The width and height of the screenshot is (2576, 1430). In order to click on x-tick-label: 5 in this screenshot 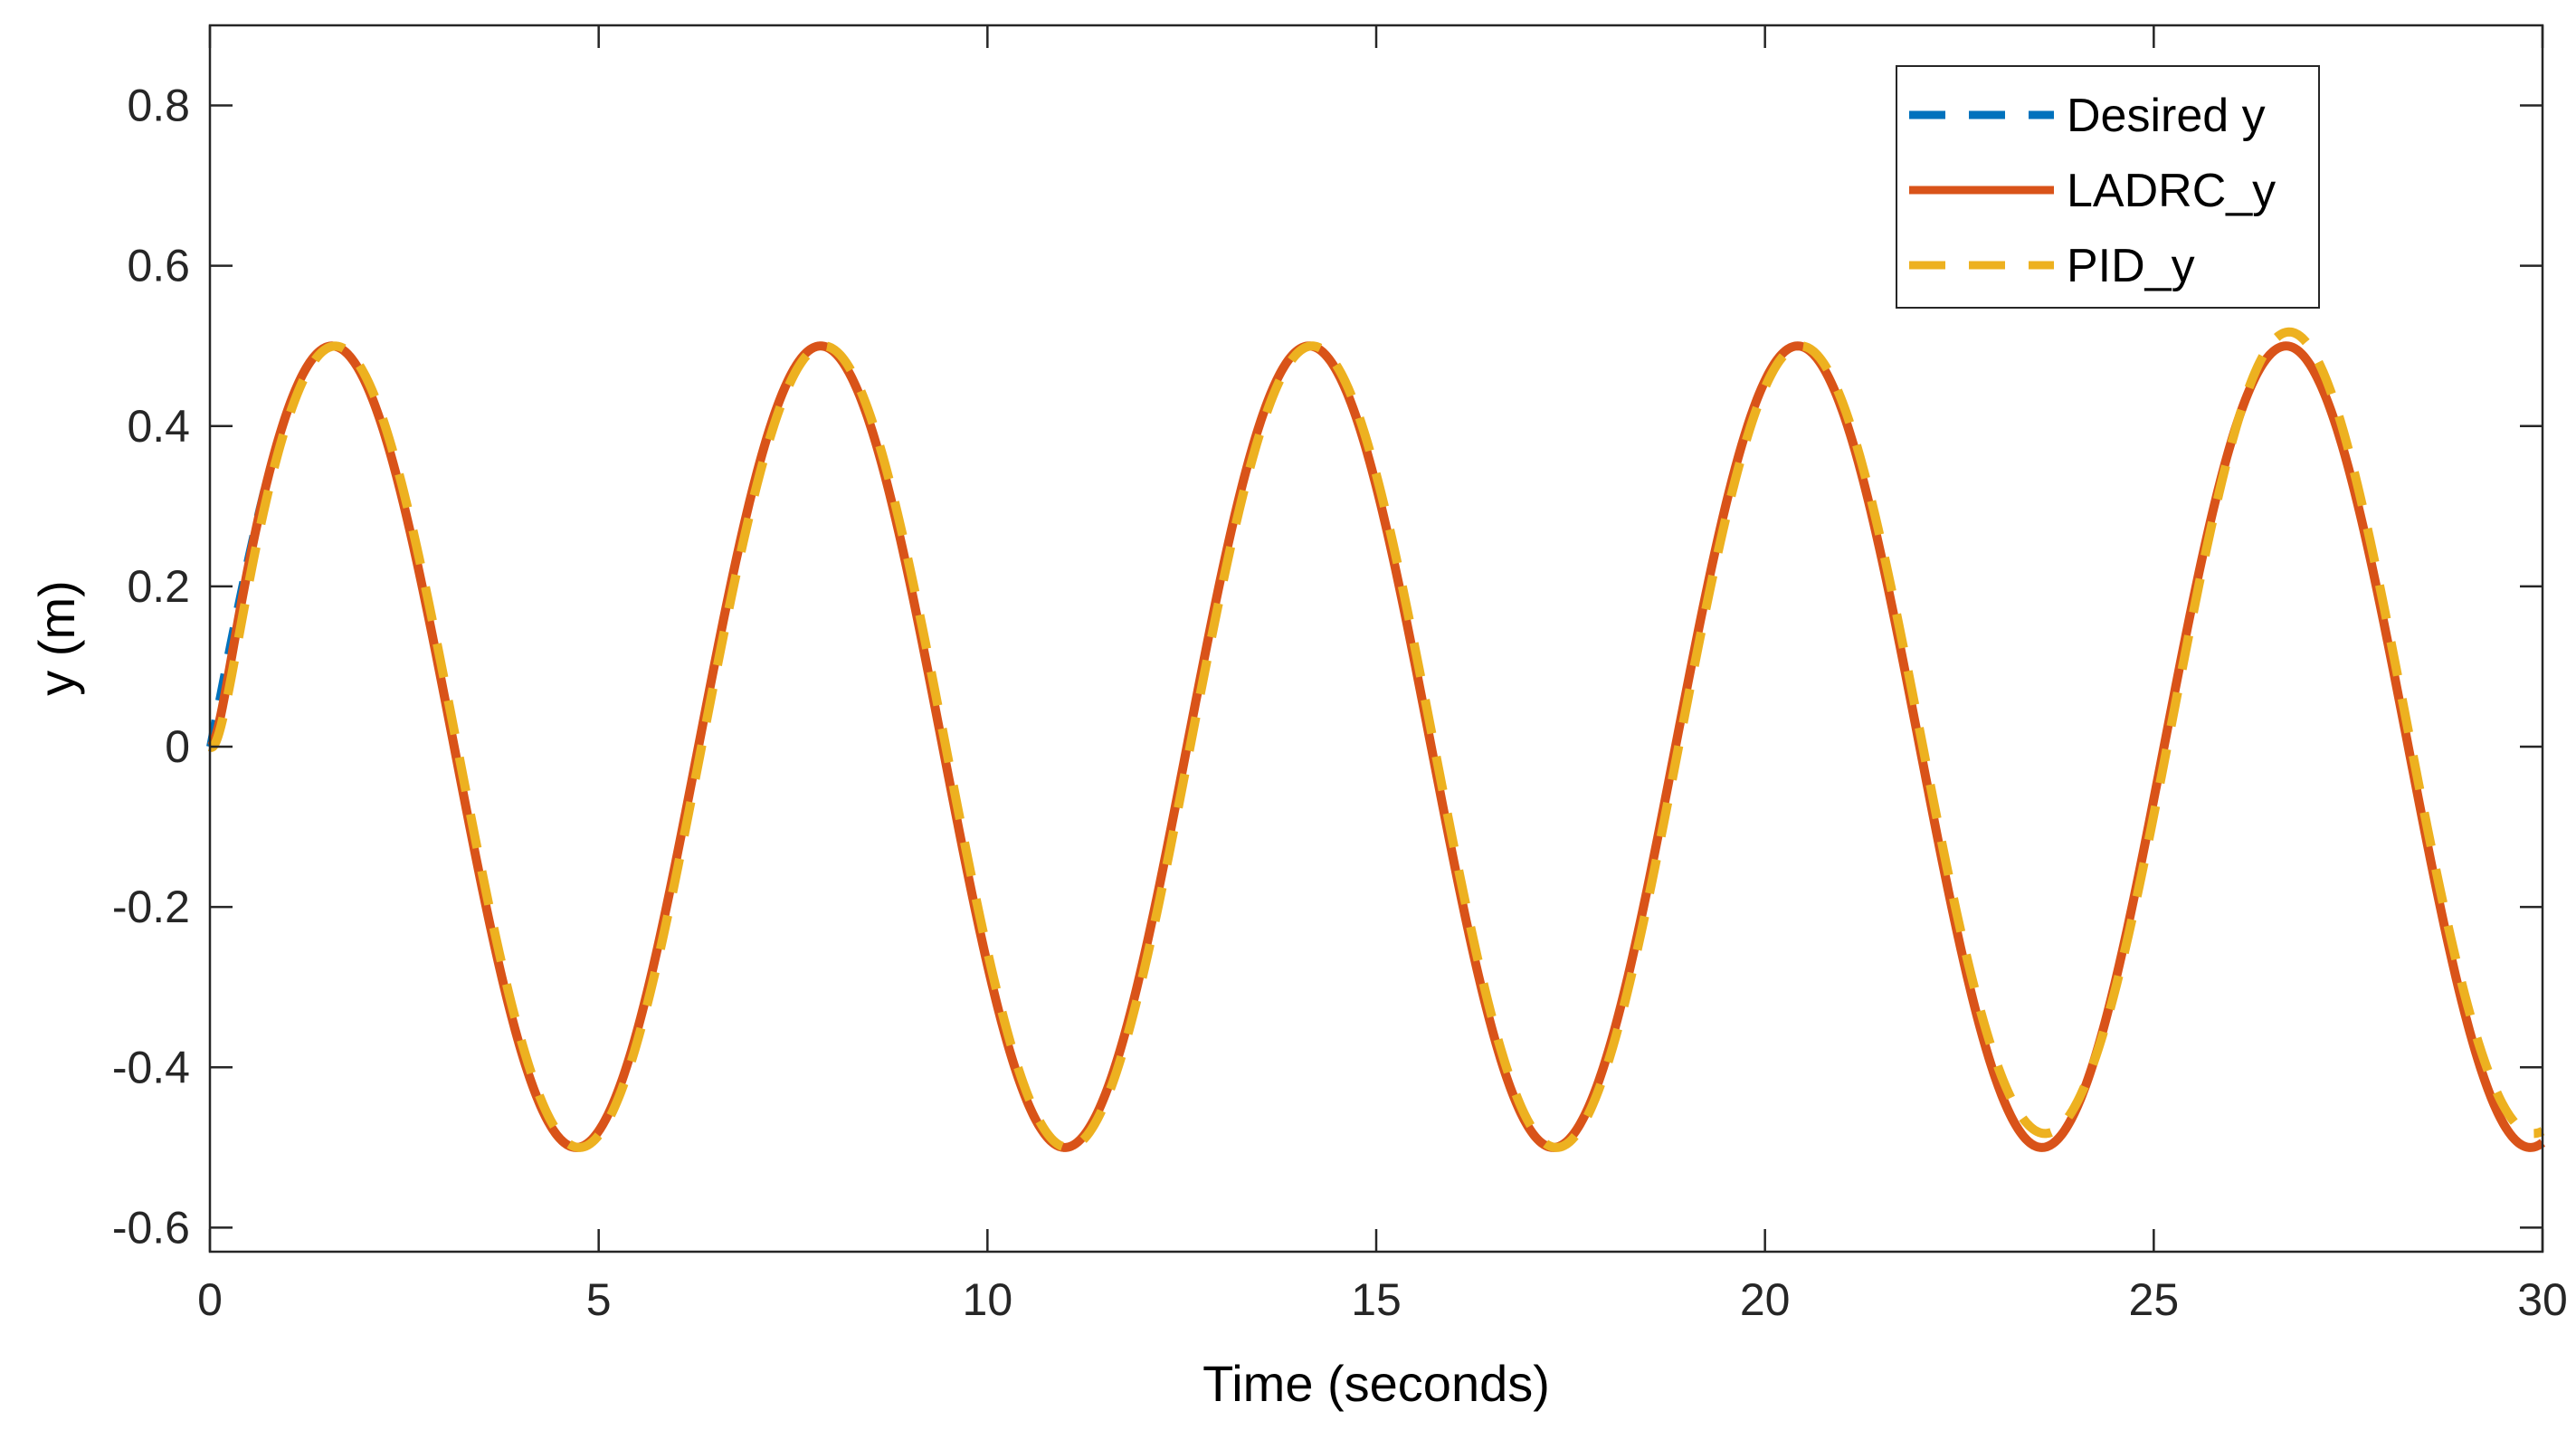, I will do `click(599, 1299)`.